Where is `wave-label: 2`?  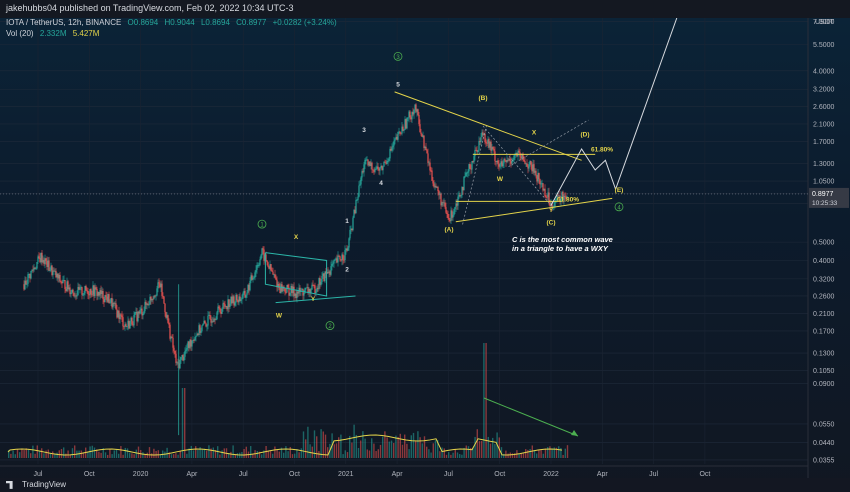 wave-label: 2 is located at coordinates (347, 269).